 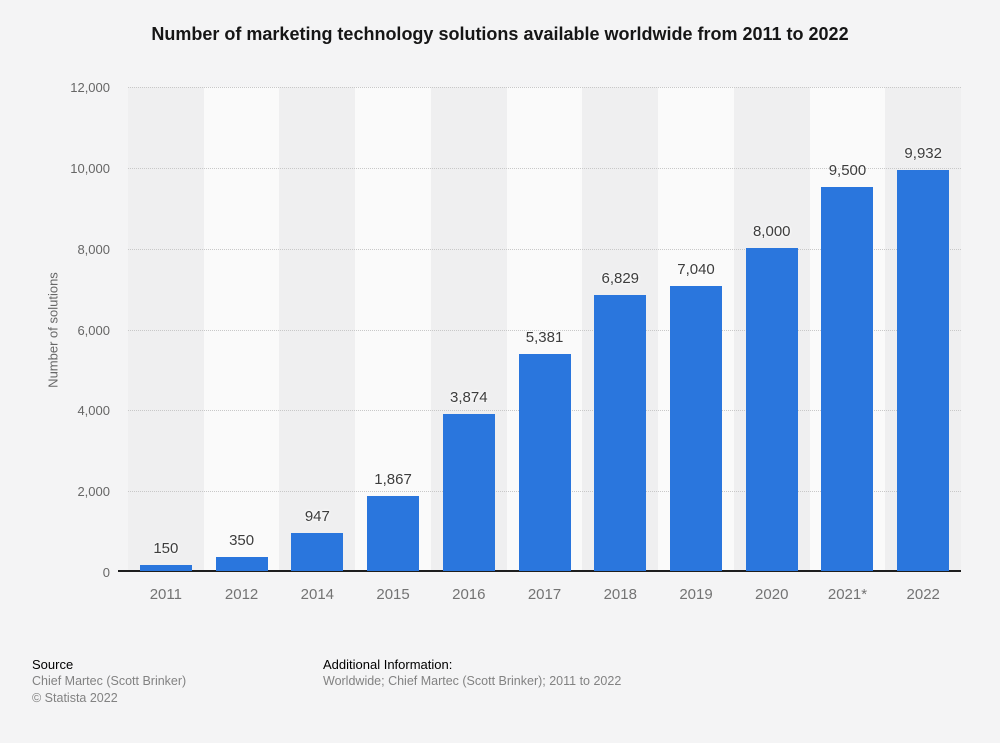 What do you see at coordinates (469, 398) in the screenshot?
I see `value-label-2016: 3,874` at bounding box center [469, 398].